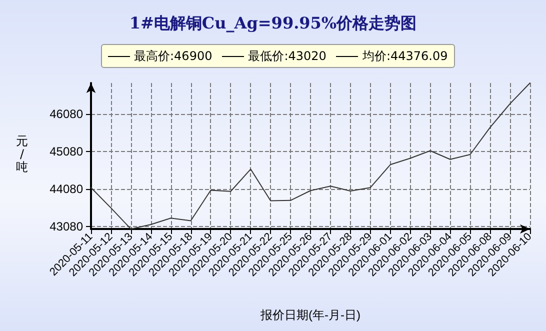 This screenshot has width=546, height=331. I want to click on y-tick-label: 43080, so click(67, 227).